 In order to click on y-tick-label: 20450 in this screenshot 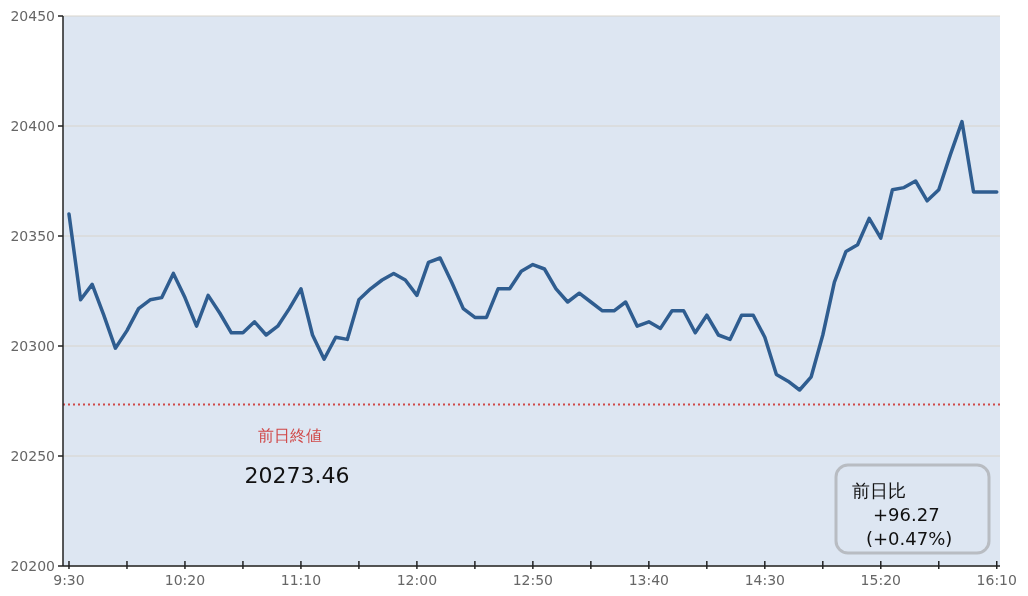, I will do `click(32, 16)`.